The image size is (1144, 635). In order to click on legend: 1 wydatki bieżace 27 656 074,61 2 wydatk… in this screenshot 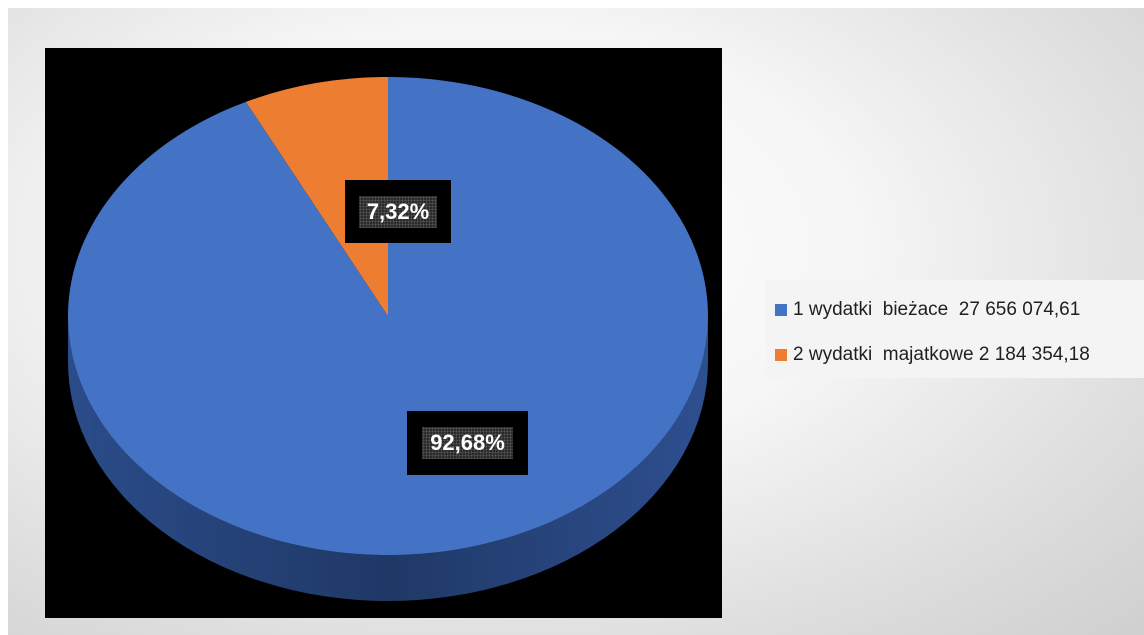, I will do `click(954, 329)`.